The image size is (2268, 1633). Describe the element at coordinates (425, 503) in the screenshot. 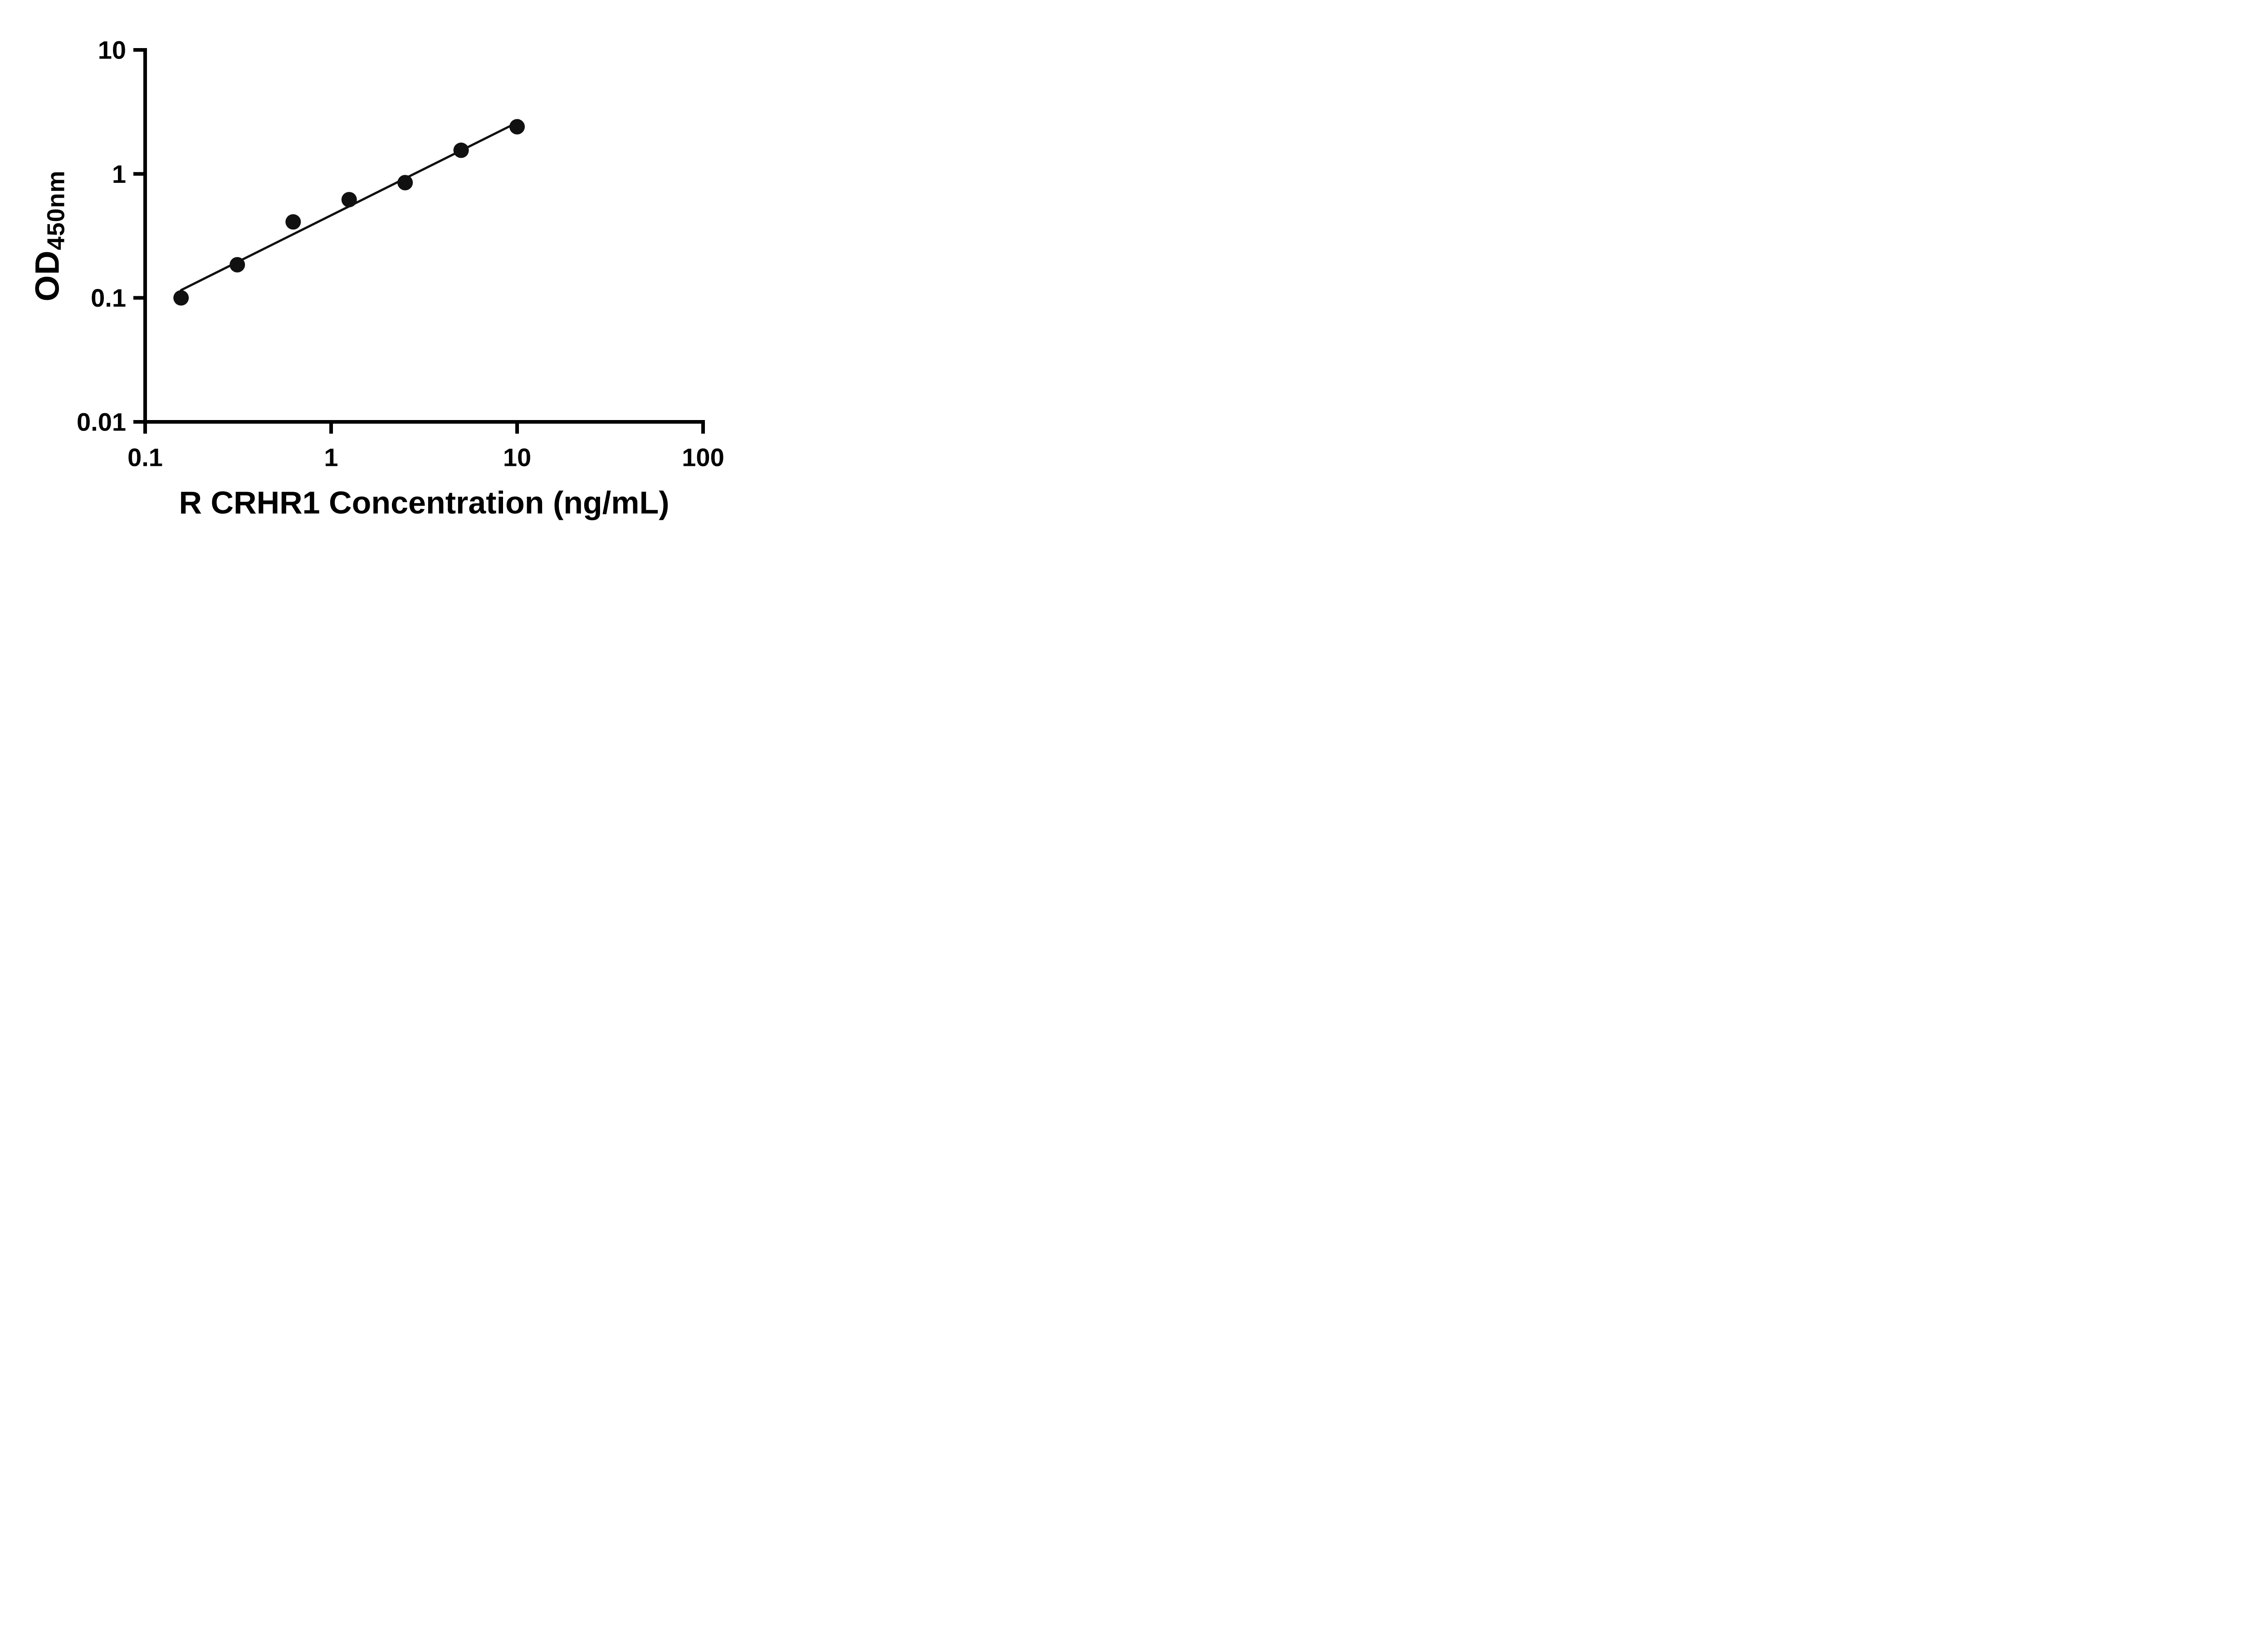

I see `x-axis-title: R CRHR1 Concentration (ng/mL)` at that location.